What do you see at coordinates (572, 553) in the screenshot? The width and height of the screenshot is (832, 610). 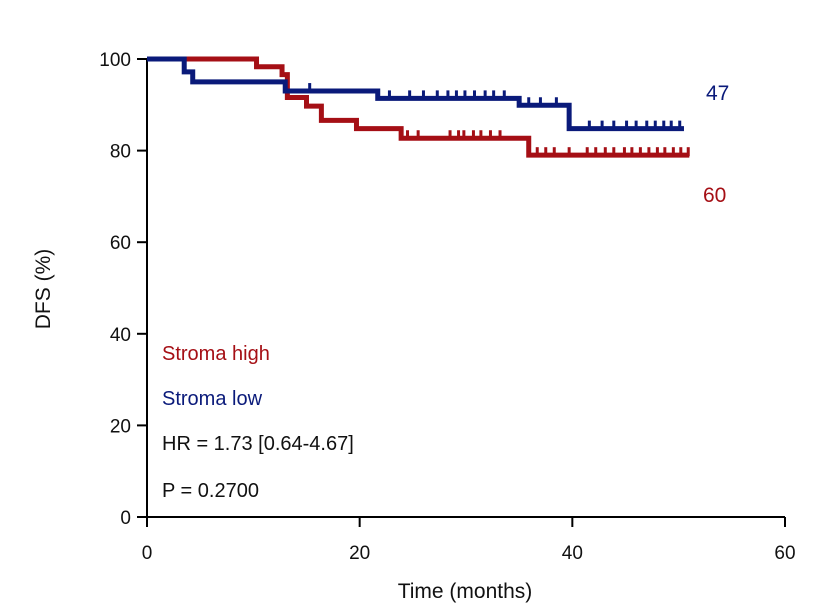 I see `x-tick-label: 40` at bounding box center [572, 553].